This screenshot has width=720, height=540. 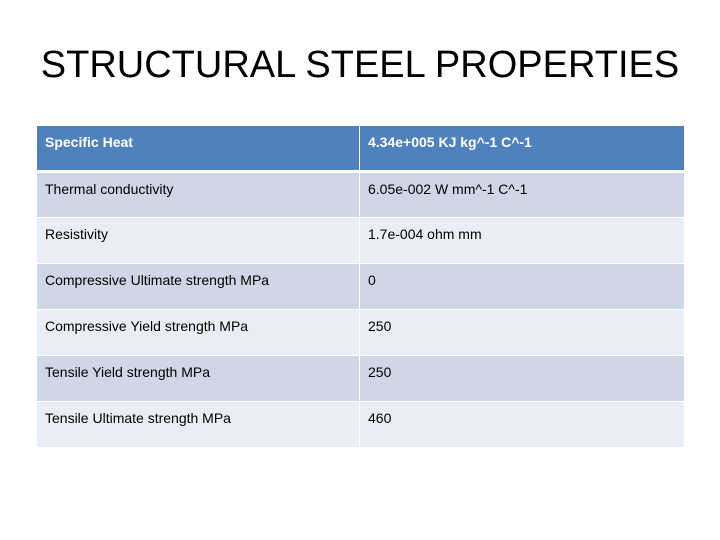 What do you see at coordinates (198, 286) in the screenshot?
I see `property-name-cell: Compressive Ultimate strength MPa` at bounding box center [198, 286].